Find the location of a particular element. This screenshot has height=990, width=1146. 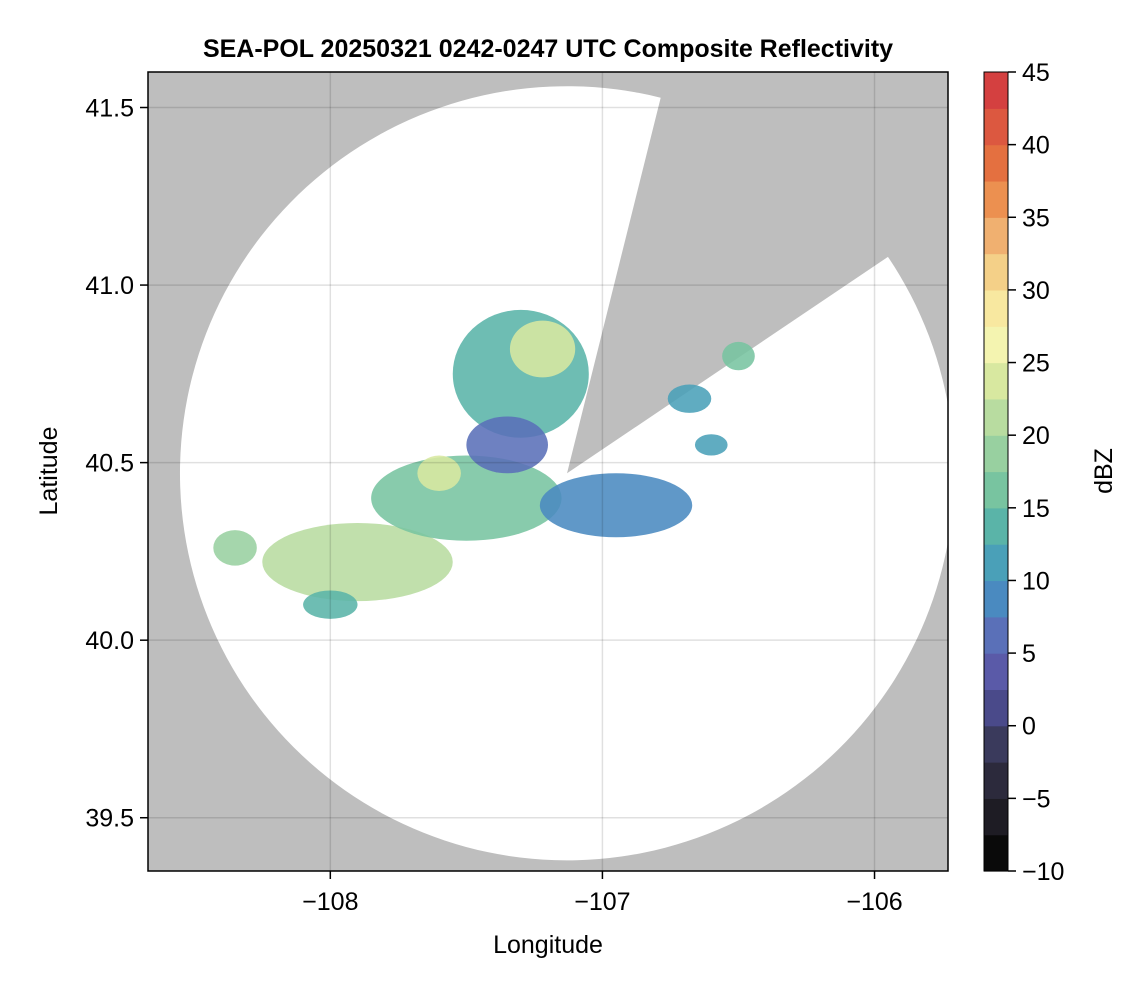

colorbar is located at coordinates (996, 471).